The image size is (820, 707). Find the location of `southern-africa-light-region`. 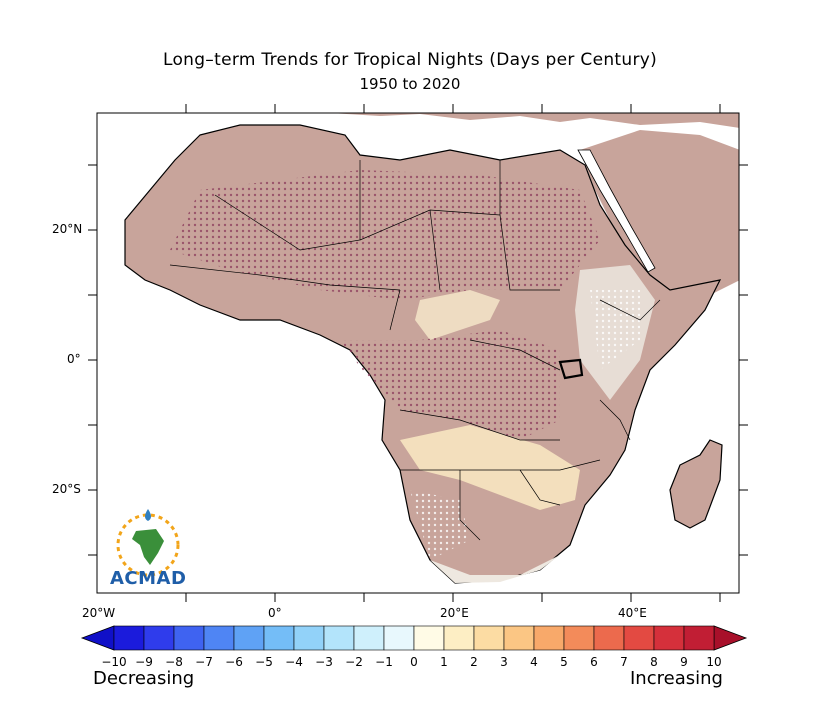

southern-africa-light-region is located at coordinates (490, 467).